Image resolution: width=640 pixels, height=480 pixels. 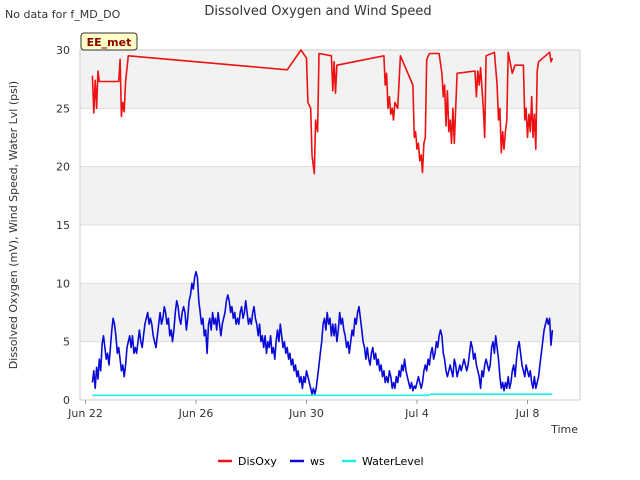 I want to click on legend-label-disoxy: DisOxy, so click(x=257, y=461).